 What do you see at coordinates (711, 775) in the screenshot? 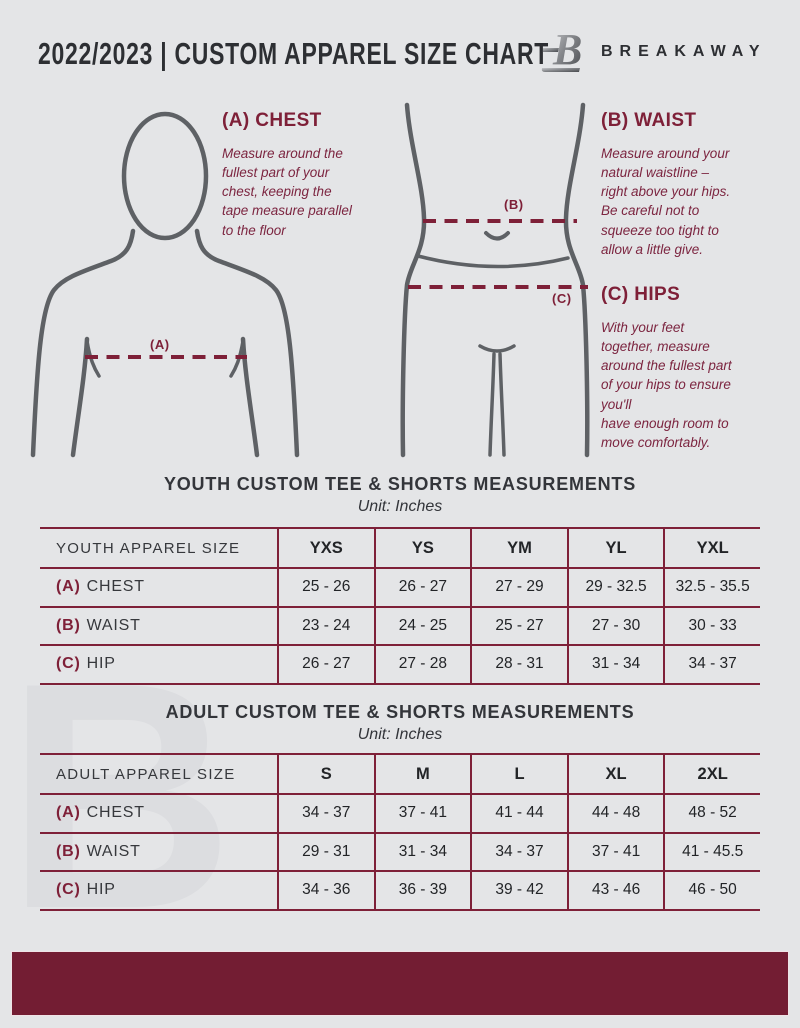
I see `size-column-header: 2XL` at bounding box center [711, 775].